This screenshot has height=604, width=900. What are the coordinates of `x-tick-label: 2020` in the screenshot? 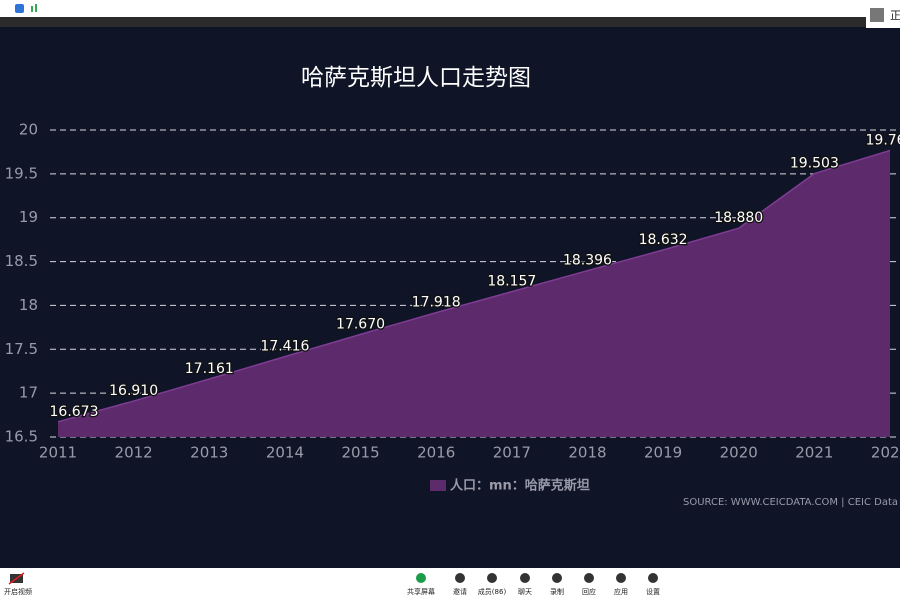 It's located at (739, 453).